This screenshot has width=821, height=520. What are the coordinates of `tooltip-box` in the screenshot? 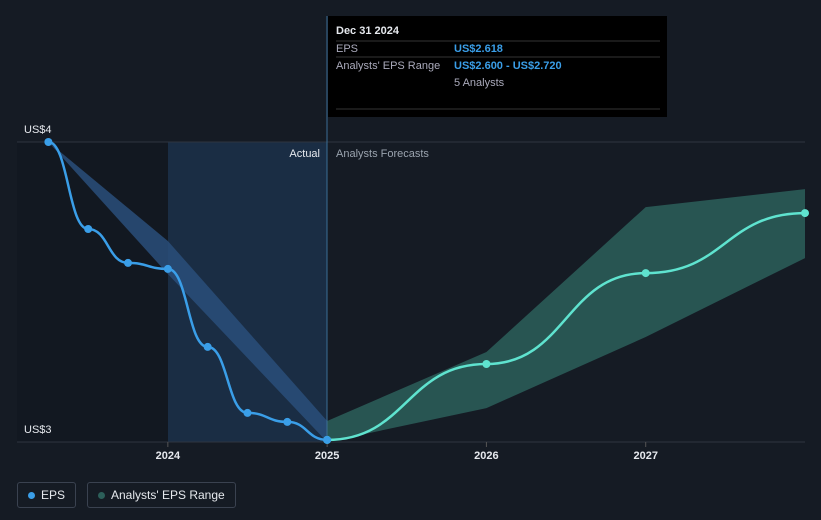 It's located at (497, 66).